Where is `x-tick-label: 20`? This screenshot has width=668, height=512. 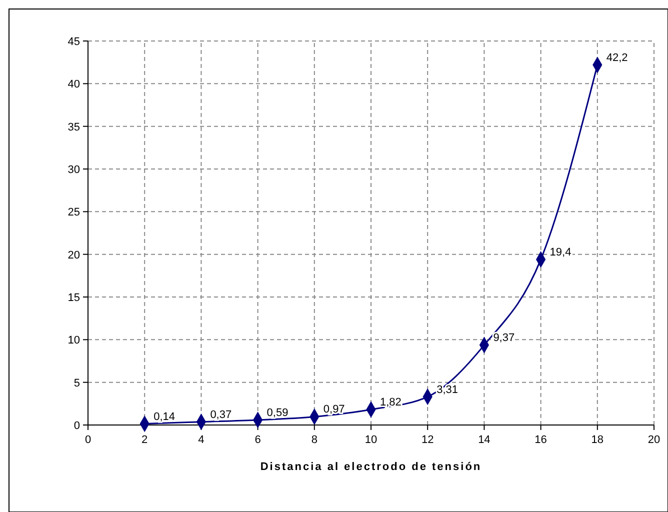
x-tick-label: 20 is located at coordinates (654, 440).